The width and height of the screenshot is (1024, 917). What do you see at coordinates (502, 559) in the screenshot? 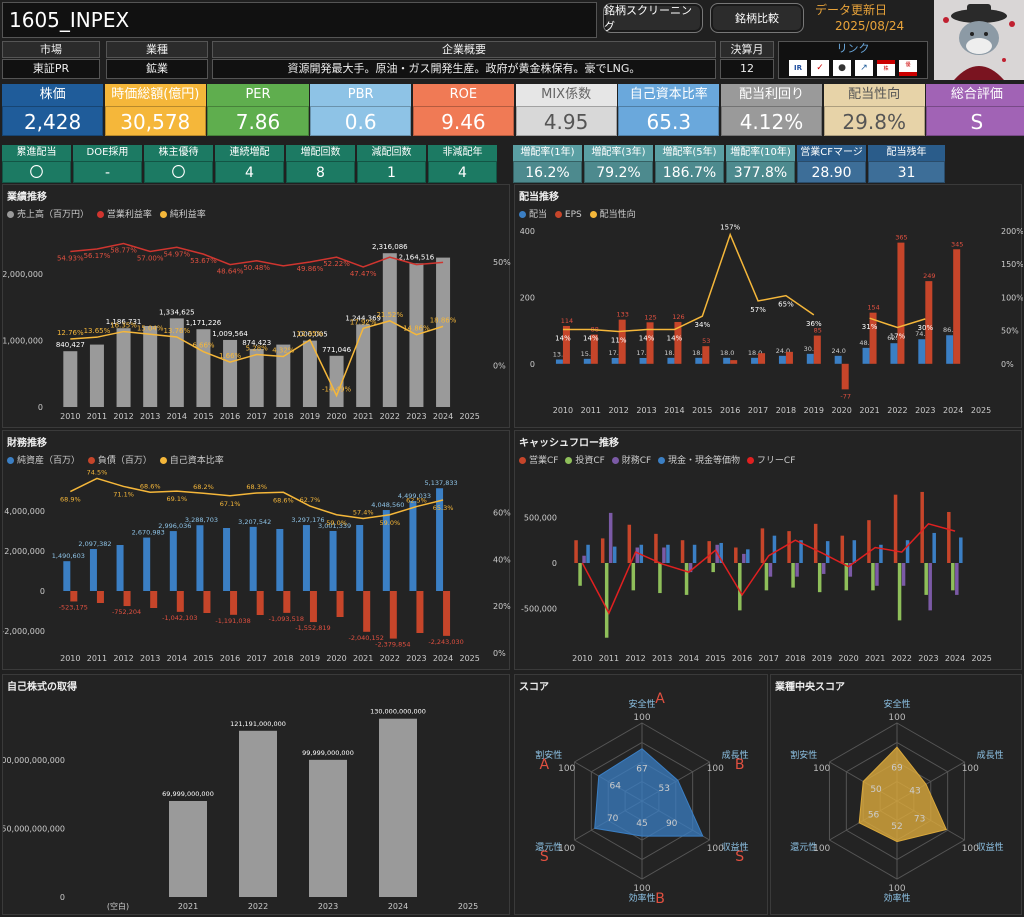
I see `y2-tick-label: 40%` at bounding box center [502, 559].